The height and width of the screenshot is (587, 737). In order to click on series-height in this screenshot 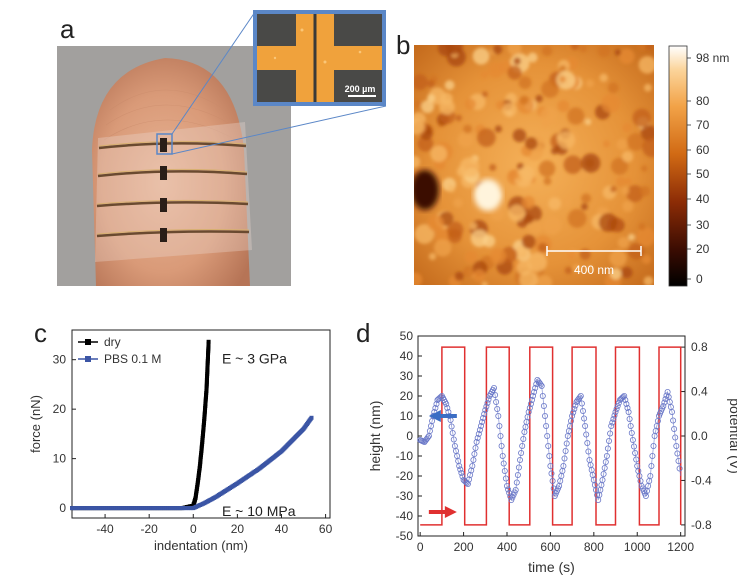, I will do `click(550, 439)`.